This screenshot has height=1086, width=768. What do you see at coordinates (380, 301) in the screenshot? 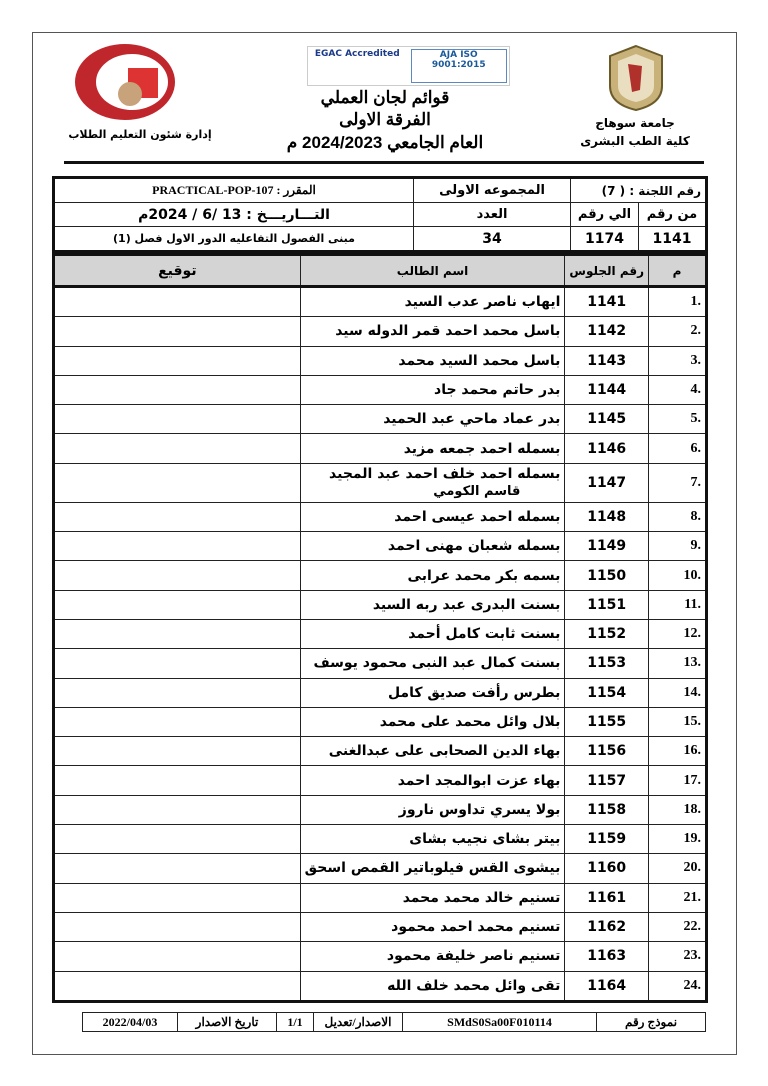
I see `table-row: 1. 1141 ايهاب ناصر عدب السيد` at bounding box center [380, 301].